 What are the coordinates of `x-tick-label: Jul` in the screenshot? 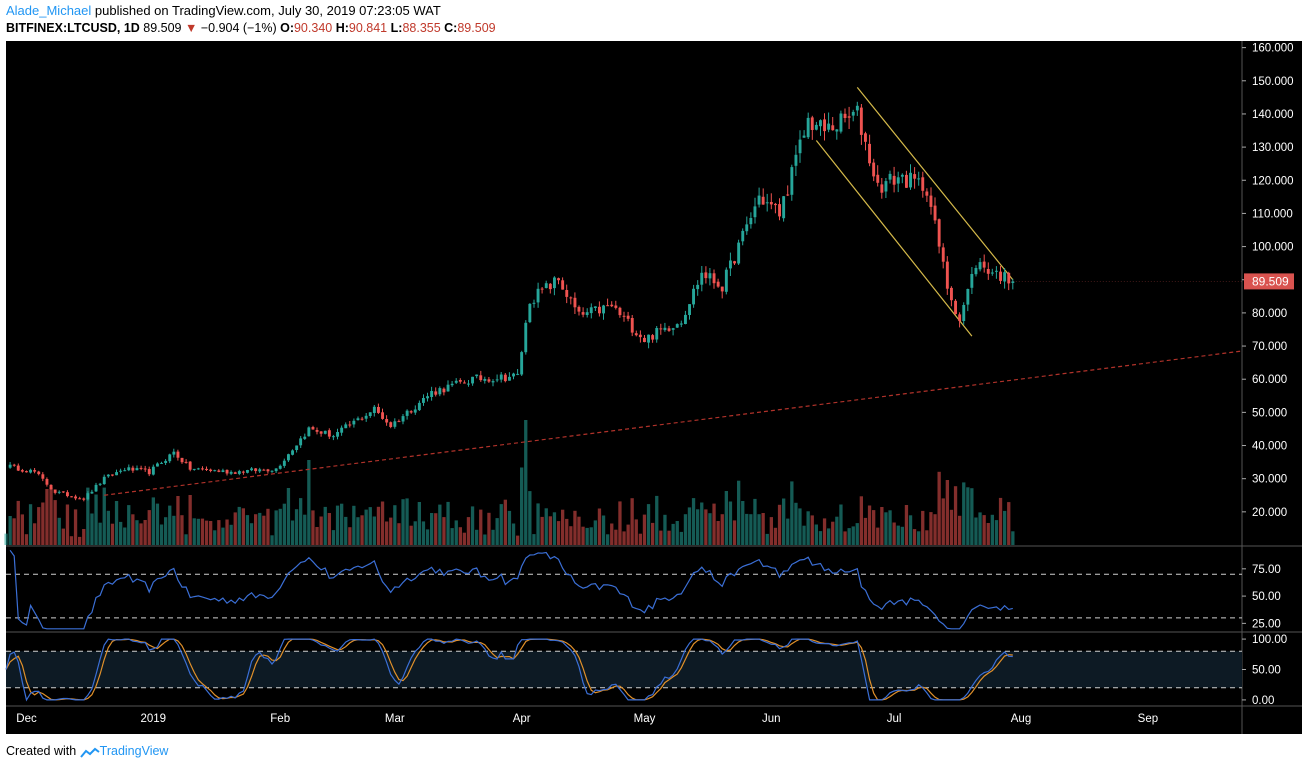 It's located at (894, 719).